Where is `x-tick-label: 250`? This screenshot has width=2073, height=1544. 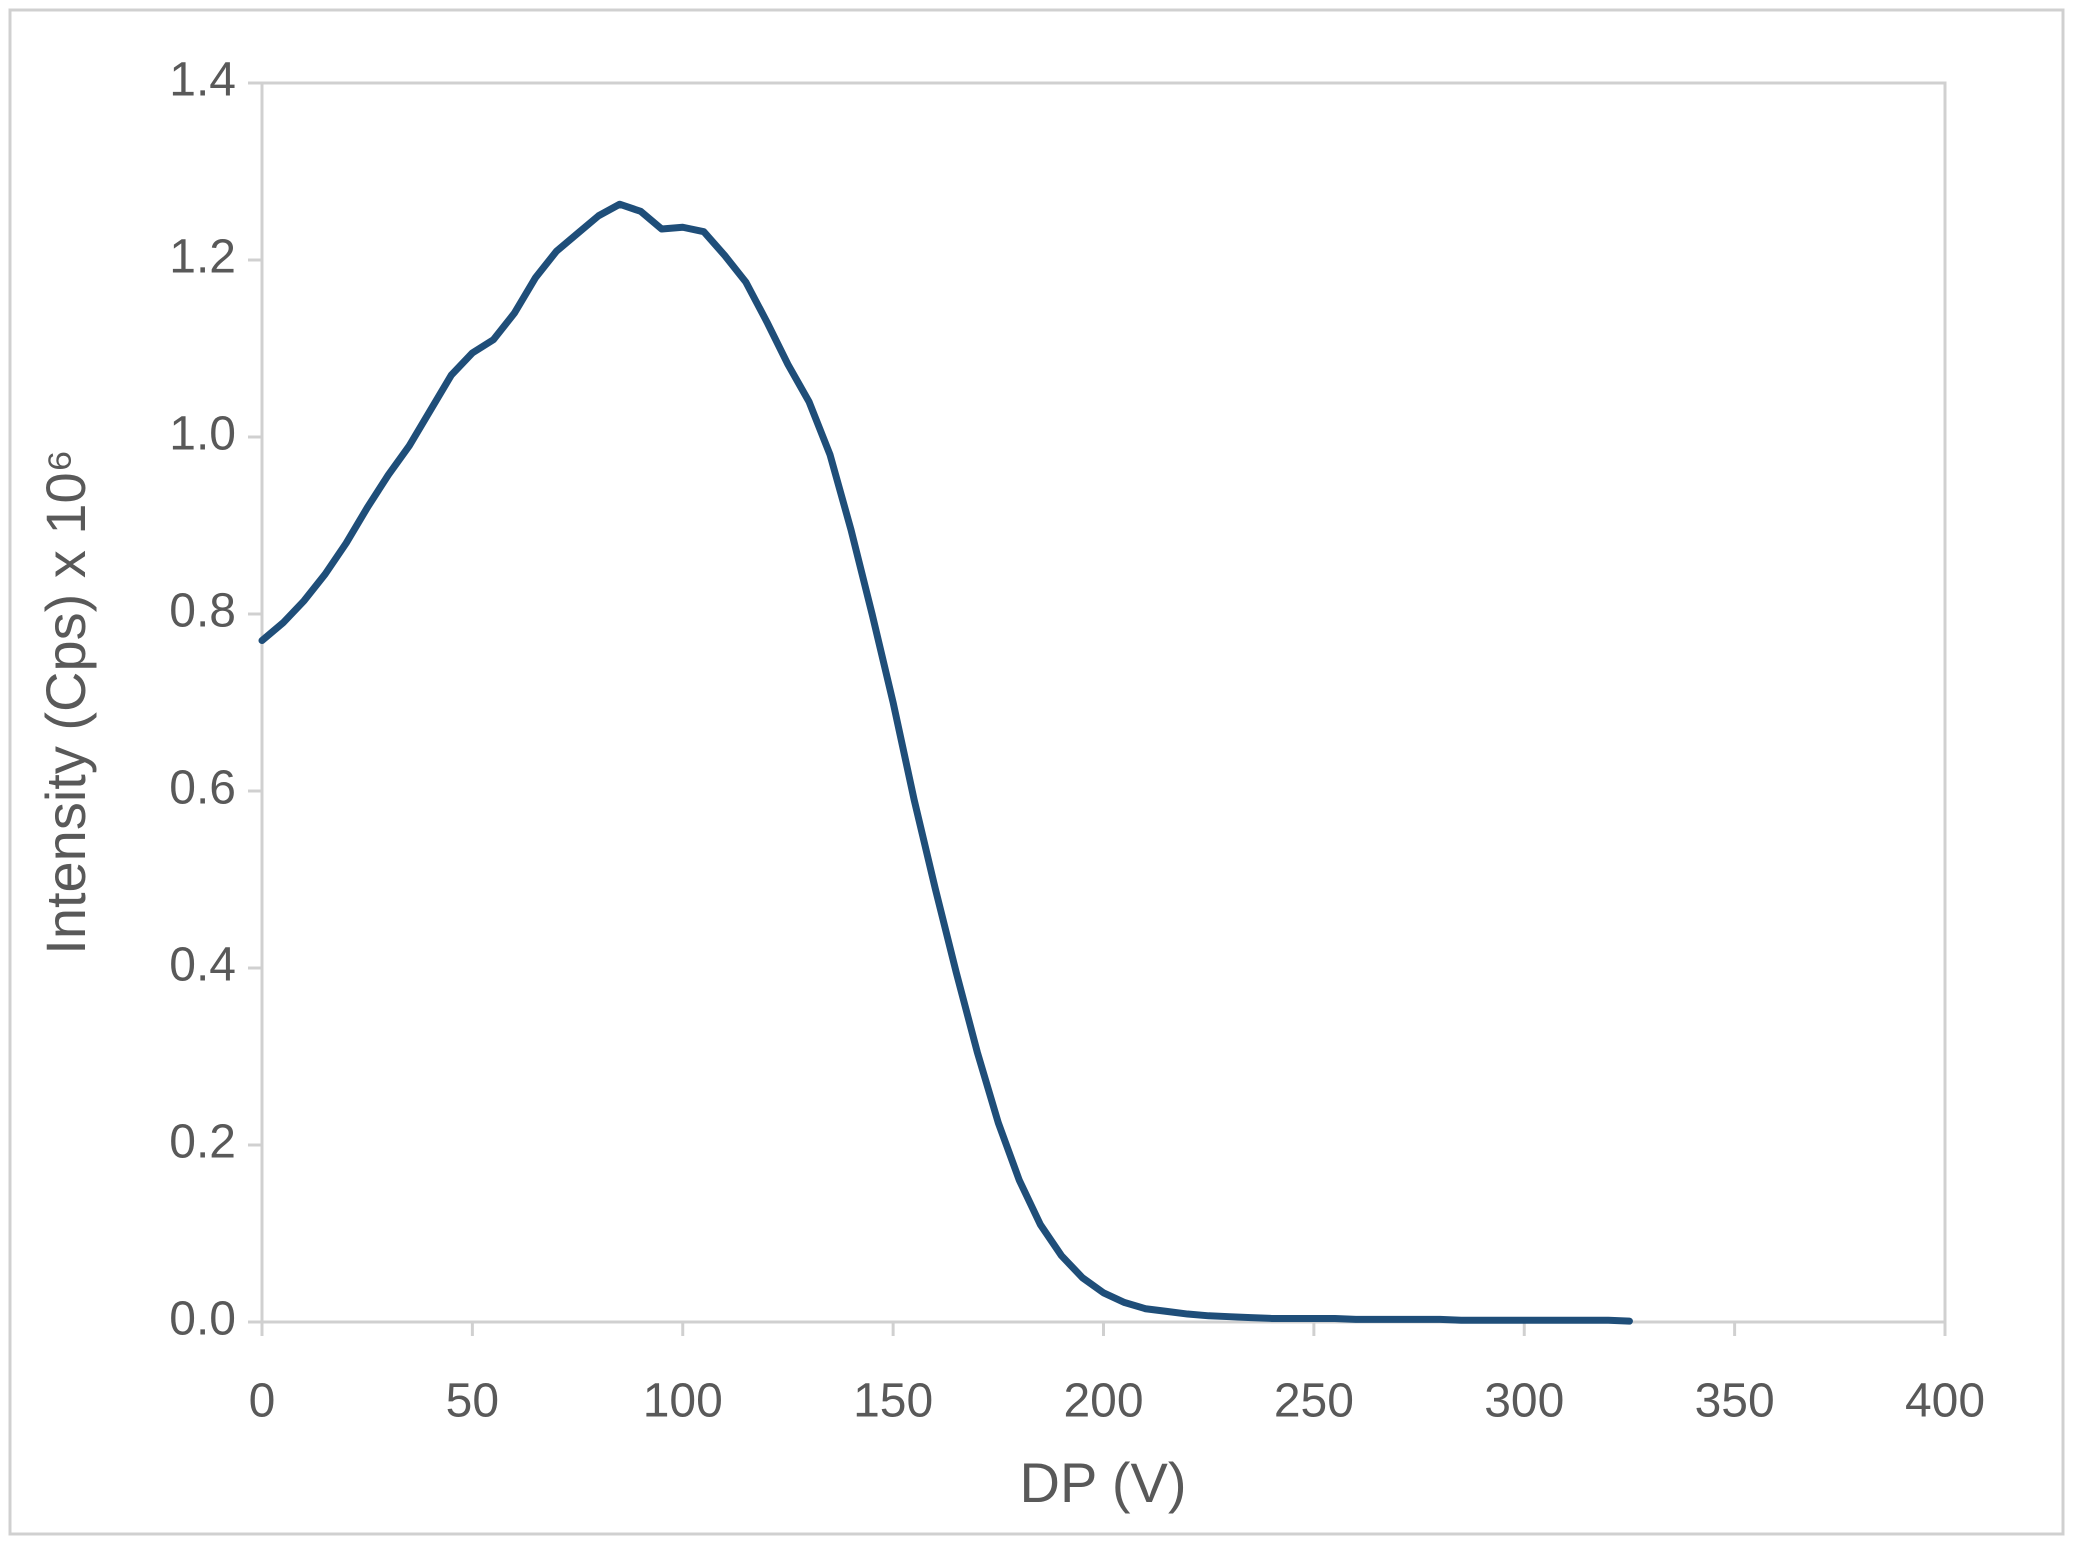 x-tick-label: 250 is located at coordinates (1314, 1401).